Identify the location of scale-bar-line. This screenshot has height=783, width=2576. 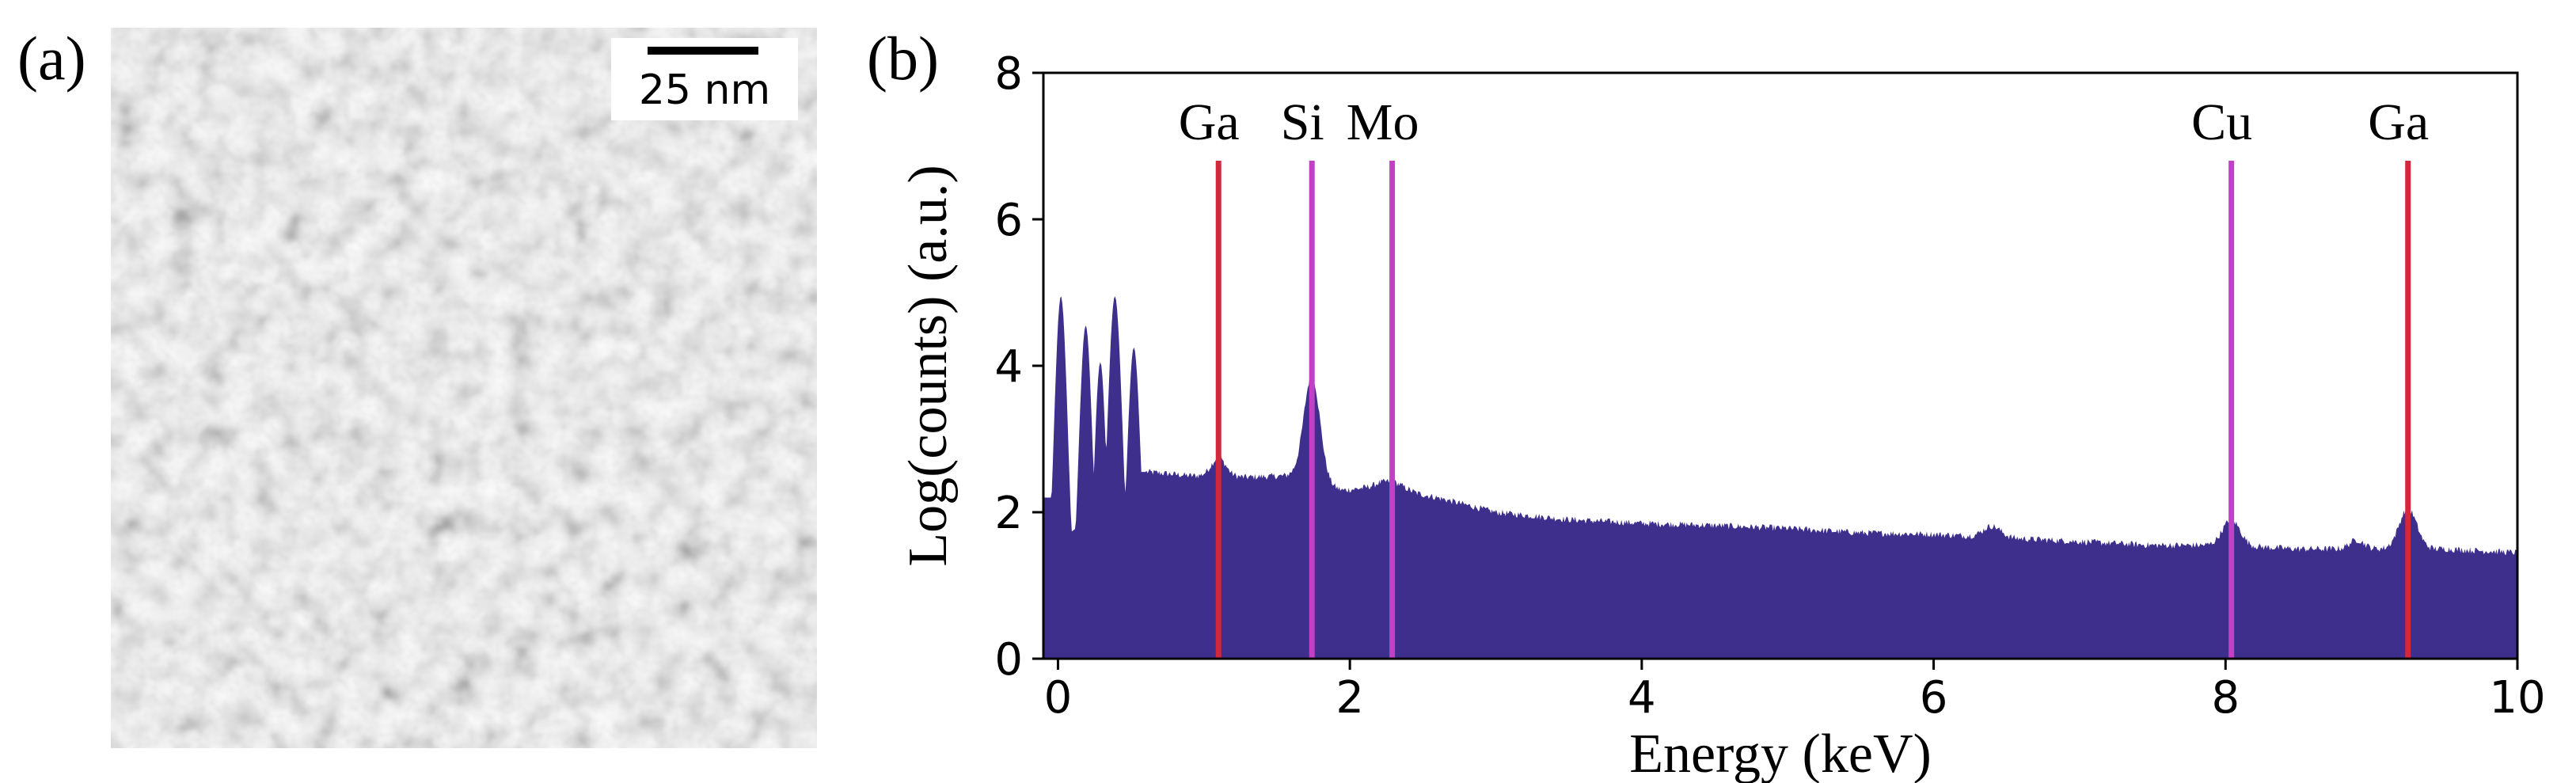
(703, 51).